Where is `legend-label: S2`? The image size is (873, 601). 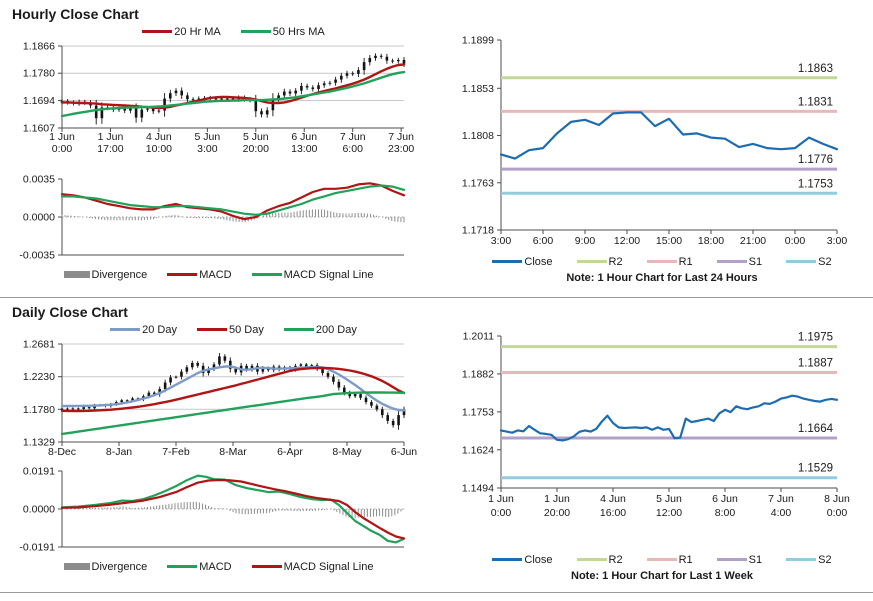 legend-label: S2 is located at coordinates (825, 261).